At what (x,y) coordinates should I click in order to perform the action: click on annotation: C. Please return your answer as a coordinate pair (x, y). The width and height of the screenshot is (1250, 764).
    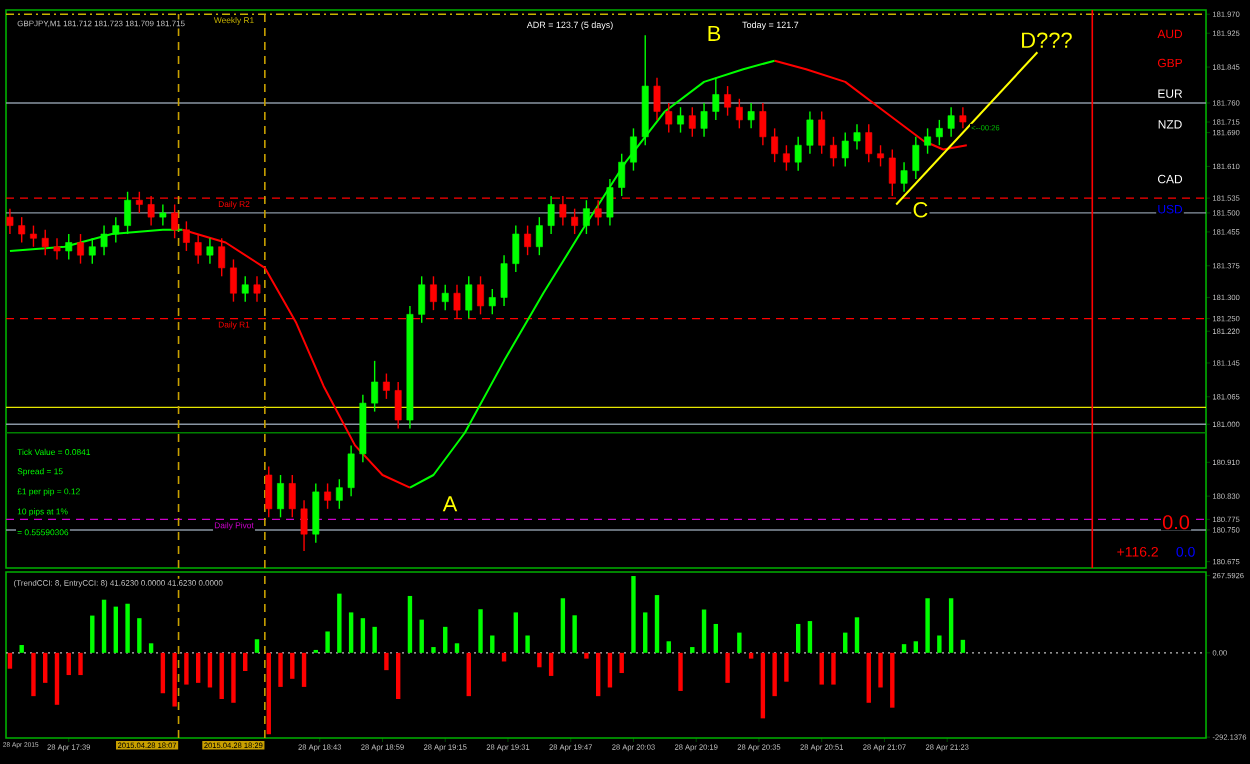
    Looking at the image, I should click on (920, 210).